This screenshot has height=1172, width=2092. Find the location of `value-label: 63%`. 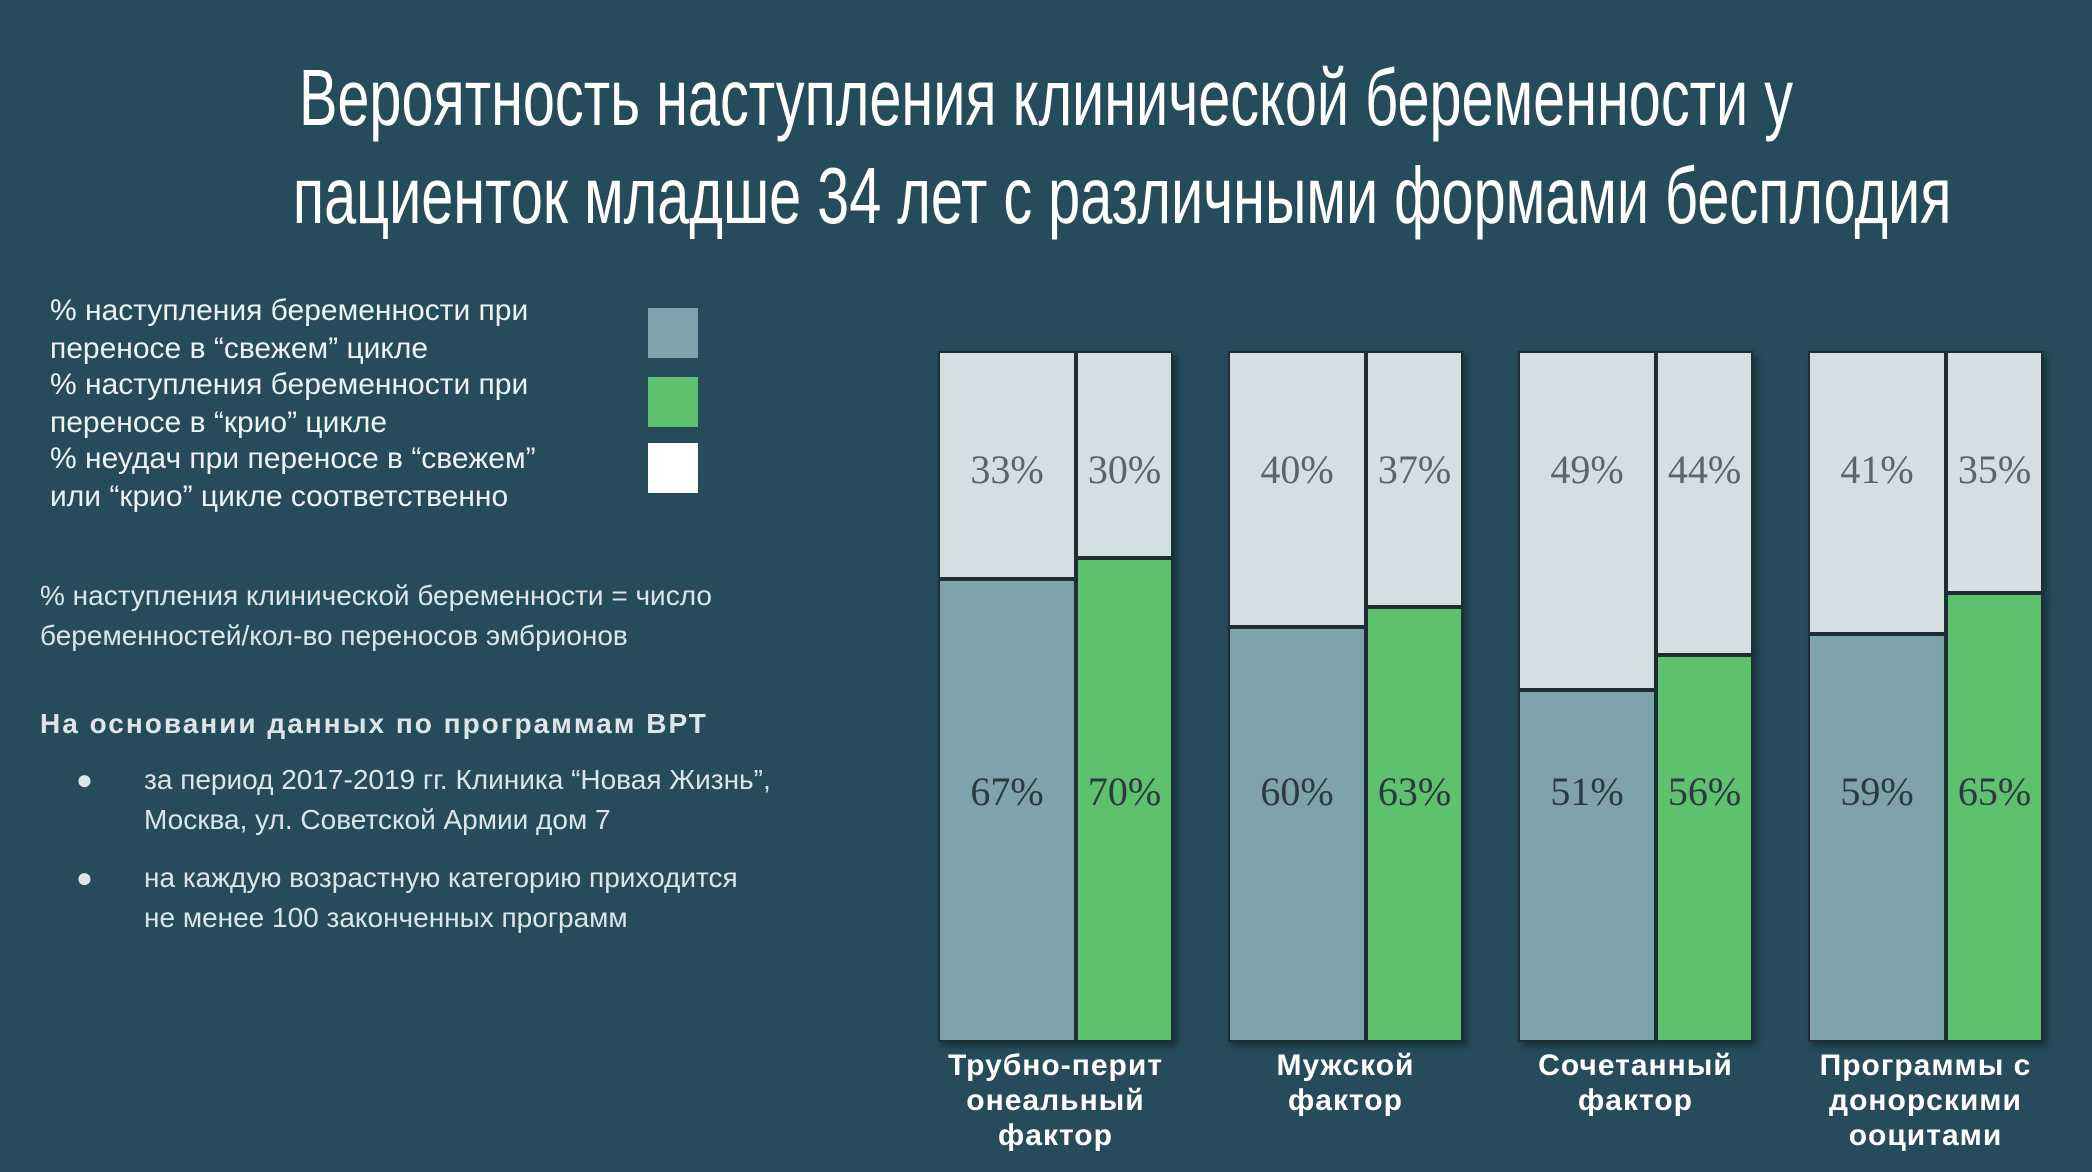

value-label: 63% is located at coordinates (1414, 791).